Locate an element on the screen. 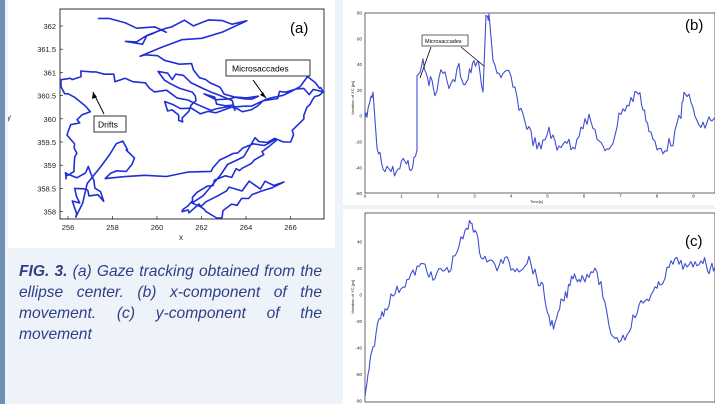 This screenshot has width=715, height=404. panel-b-x-tick-label: 1 is located at coordinates (401, 196).